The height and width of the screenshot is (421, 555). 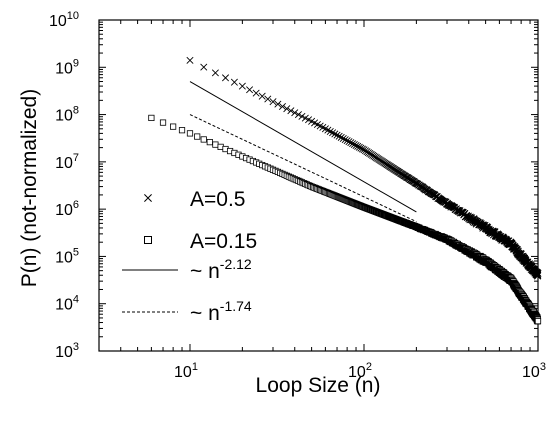 I want to click on y-tick-label: 10¹⁰, so click(x=64, y=20).